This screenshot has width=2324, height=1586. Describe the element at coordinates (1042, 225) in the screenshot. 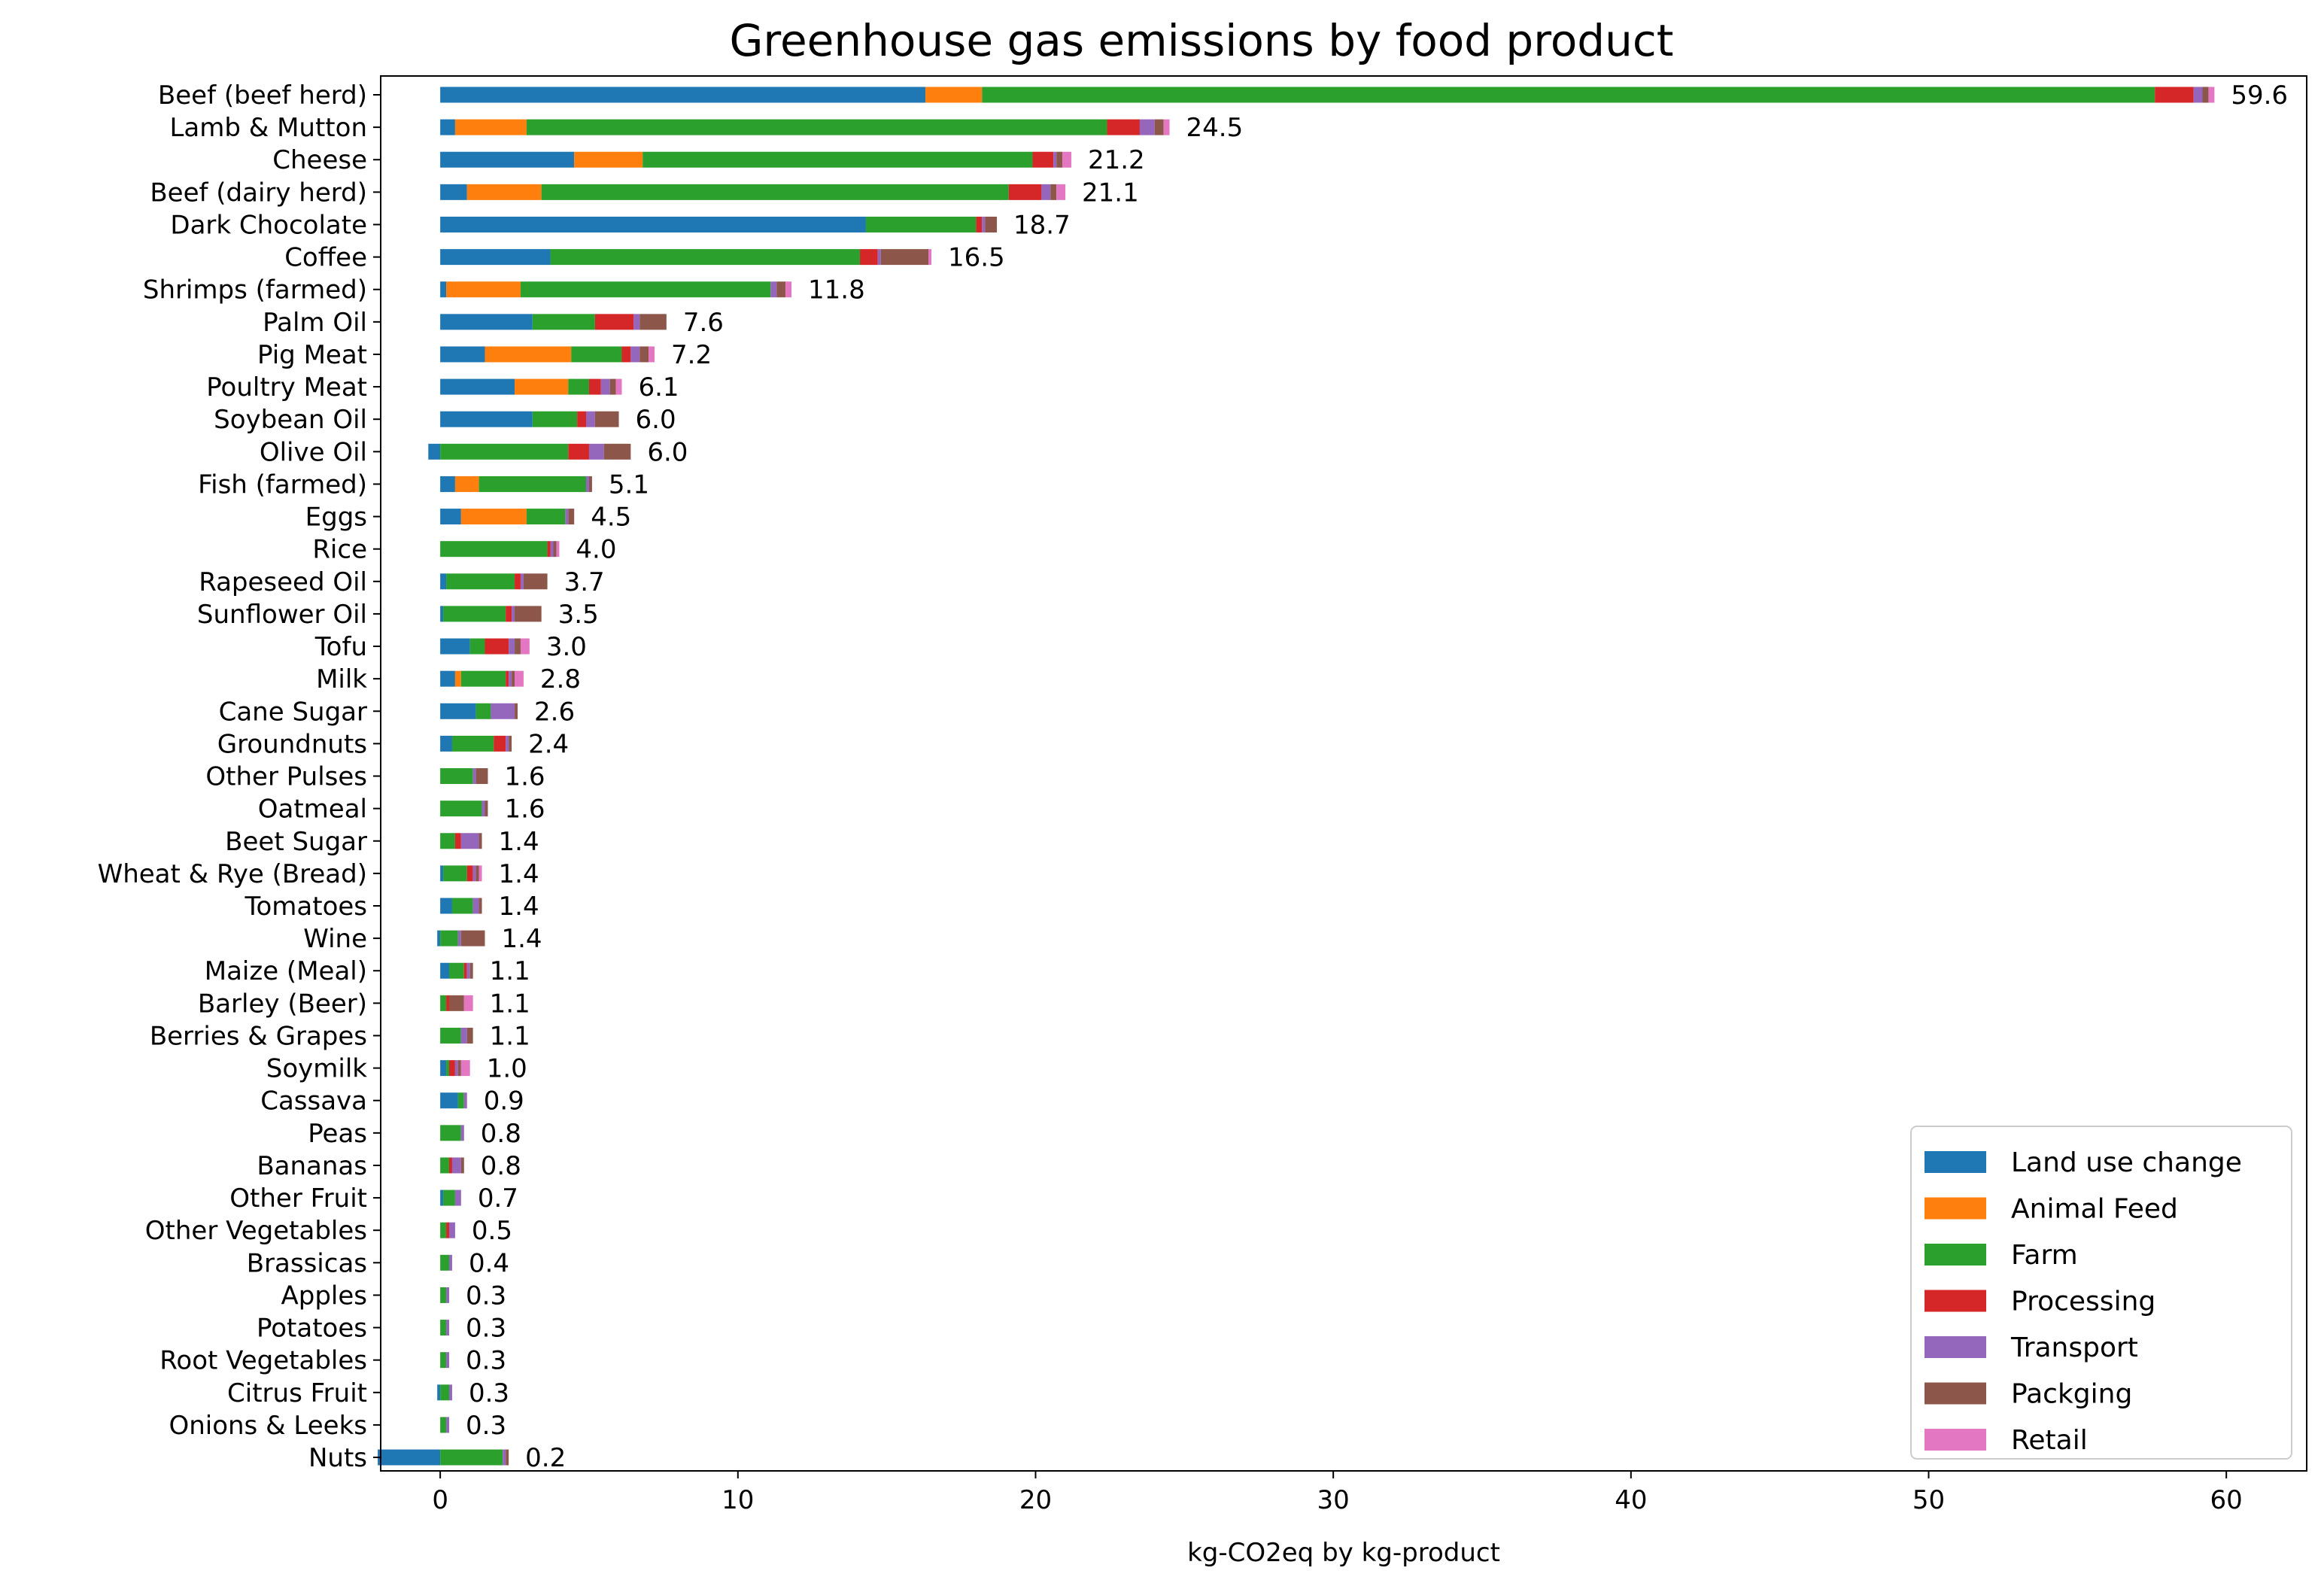

I see `bar-total-label: 18.7` at that location.